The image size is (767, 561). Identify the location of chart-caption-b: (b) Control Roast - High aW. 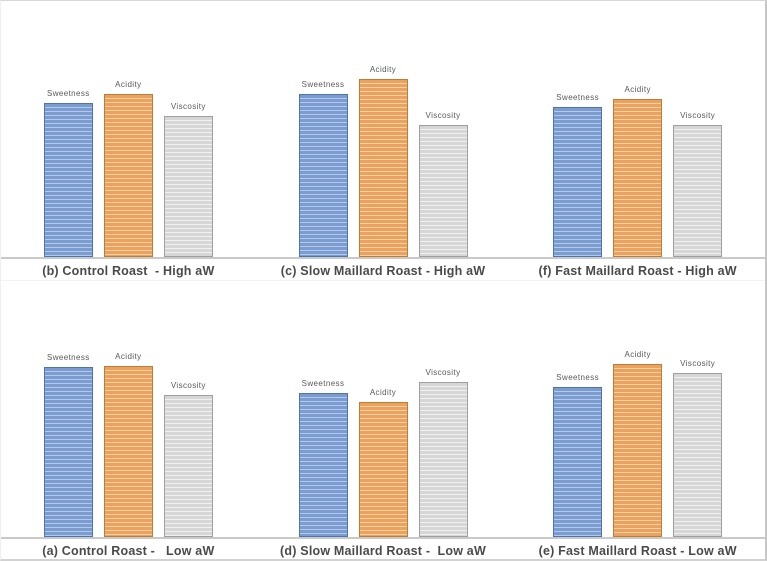
(128, 271).